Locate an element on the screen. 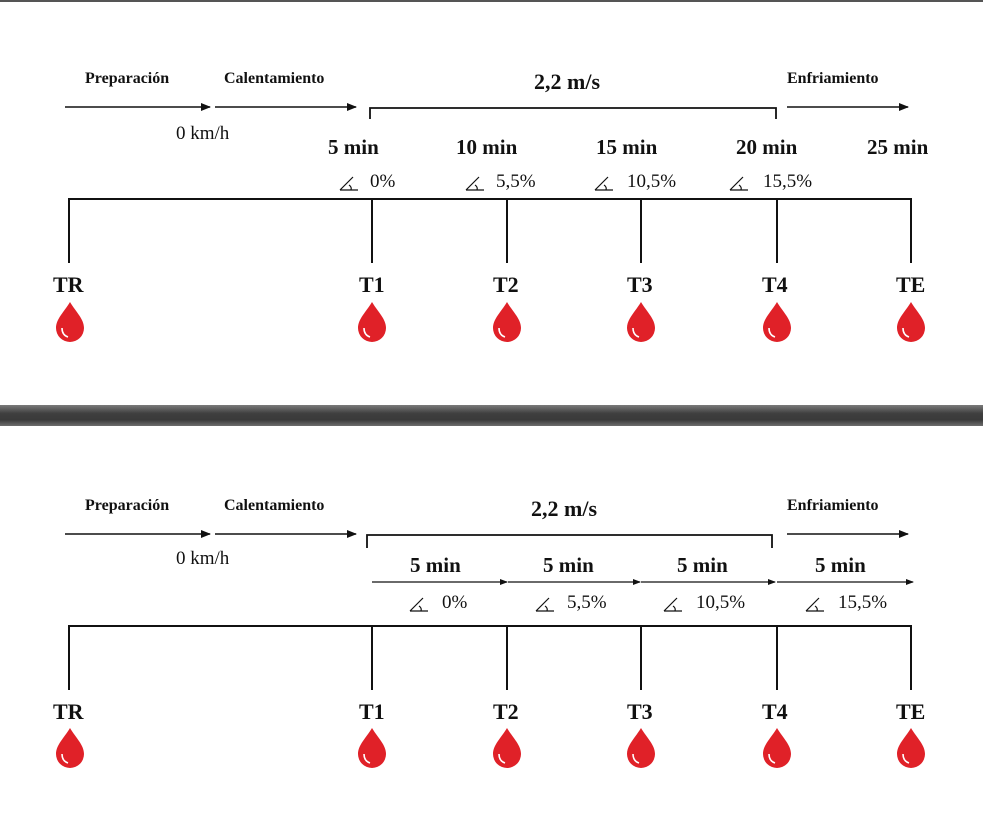 Image resolution: width=983 pixels, height=832 pixels. top-border is located at coordinates (491, 1).